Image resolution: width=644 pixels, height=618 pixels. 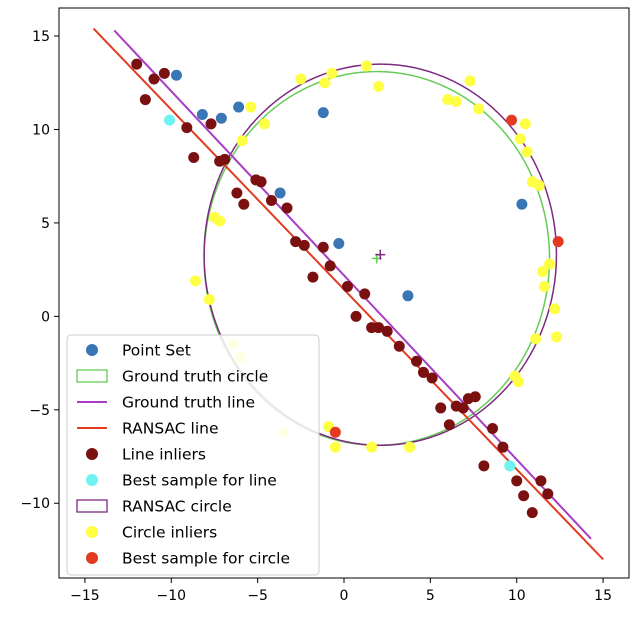 What do you see at coordinates (257, 596) in the screenshot?
I see `x-tick-label: −5` at bounding box center [257, 596].